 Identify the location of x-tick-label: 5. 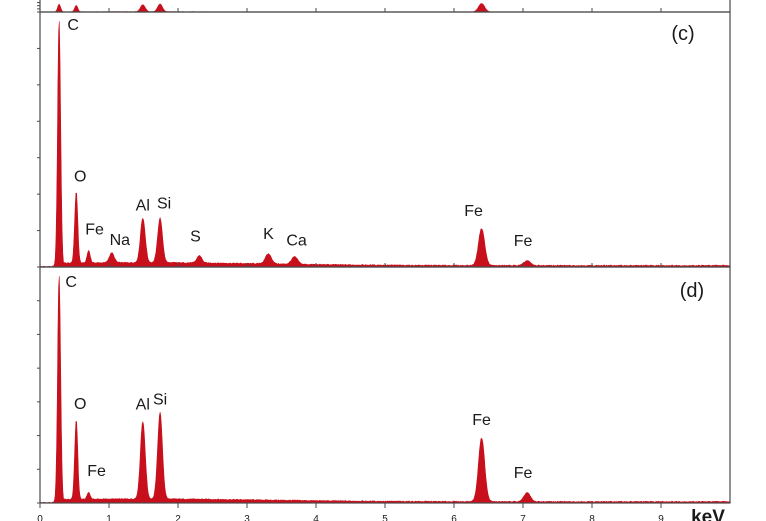
(385, 517).